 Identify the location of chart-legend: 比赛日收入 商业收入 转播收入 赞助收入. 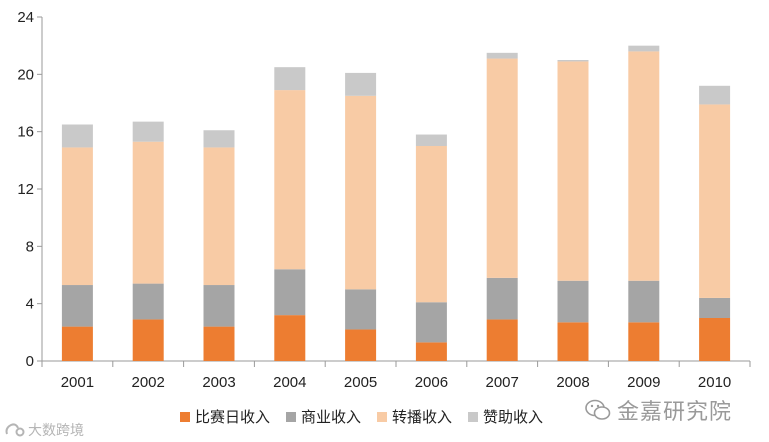
(369, 416).